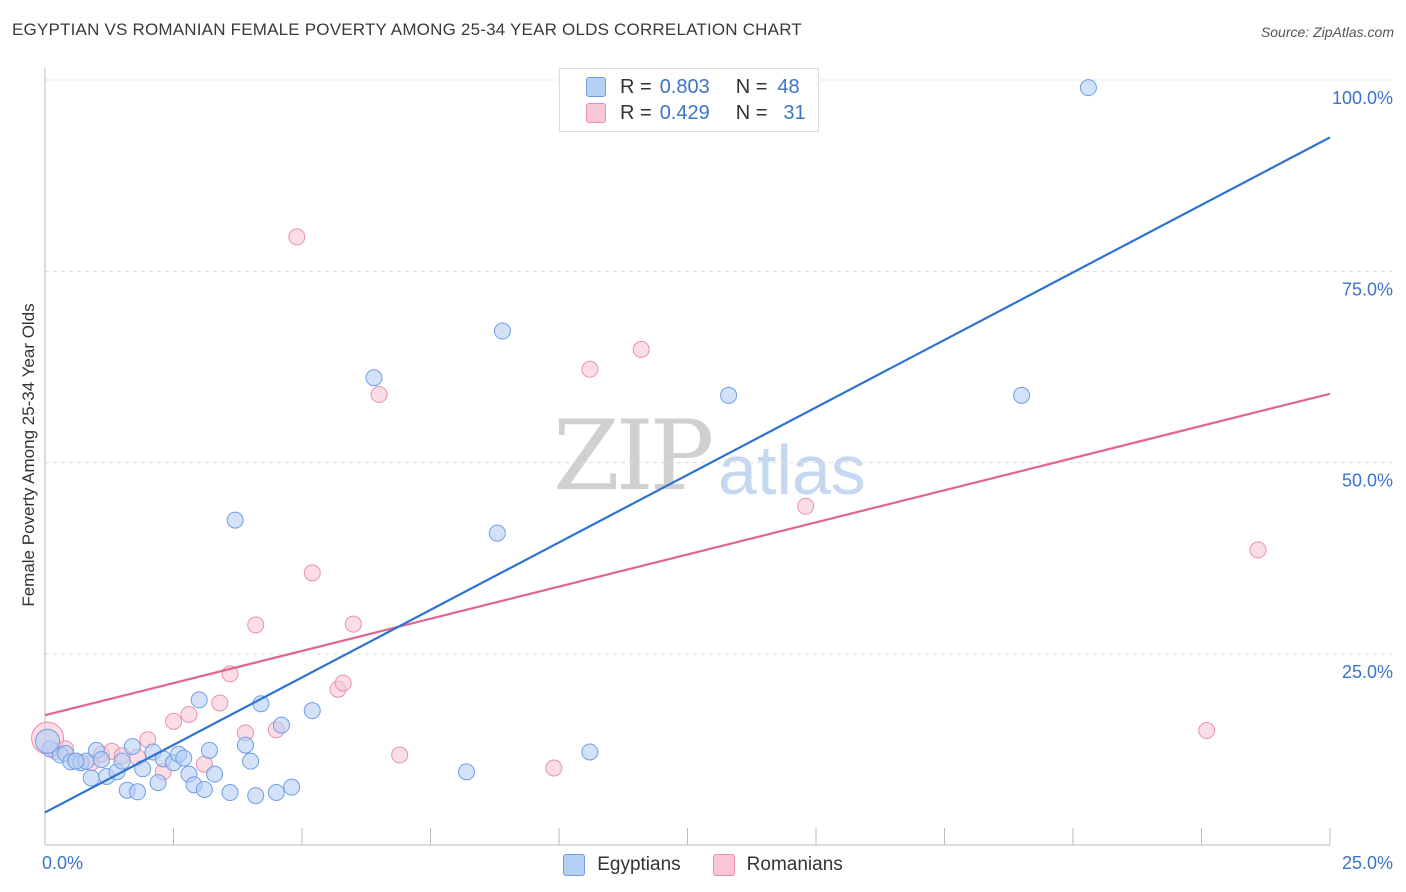 The image size is (1406, 892). What do you see at coordinates (574, 865) in the screenshot?
I see `egyptians-legend-swatch` at bounding box center [574, 865].